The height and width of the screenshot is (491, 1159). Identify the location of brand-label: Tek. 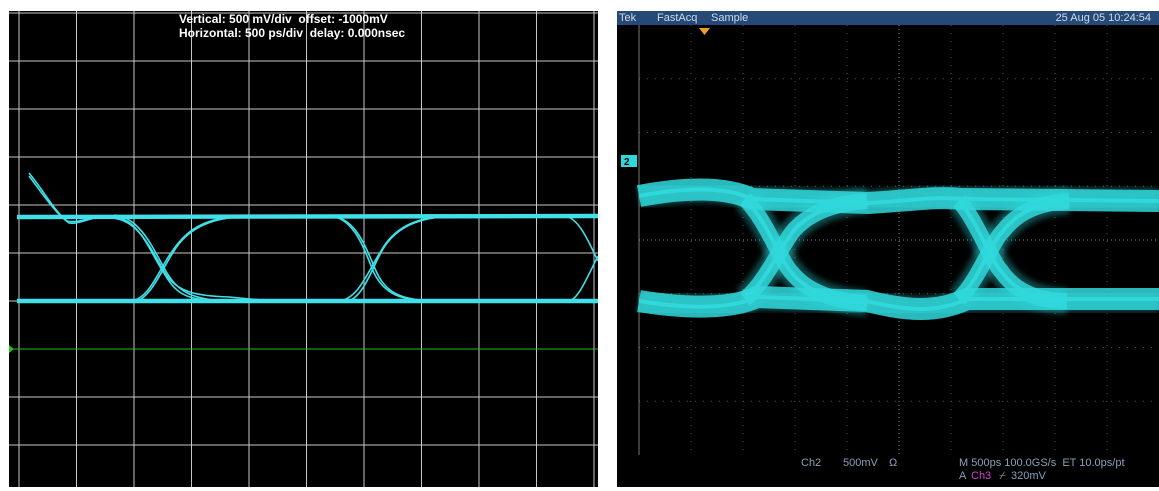
(628, 18).